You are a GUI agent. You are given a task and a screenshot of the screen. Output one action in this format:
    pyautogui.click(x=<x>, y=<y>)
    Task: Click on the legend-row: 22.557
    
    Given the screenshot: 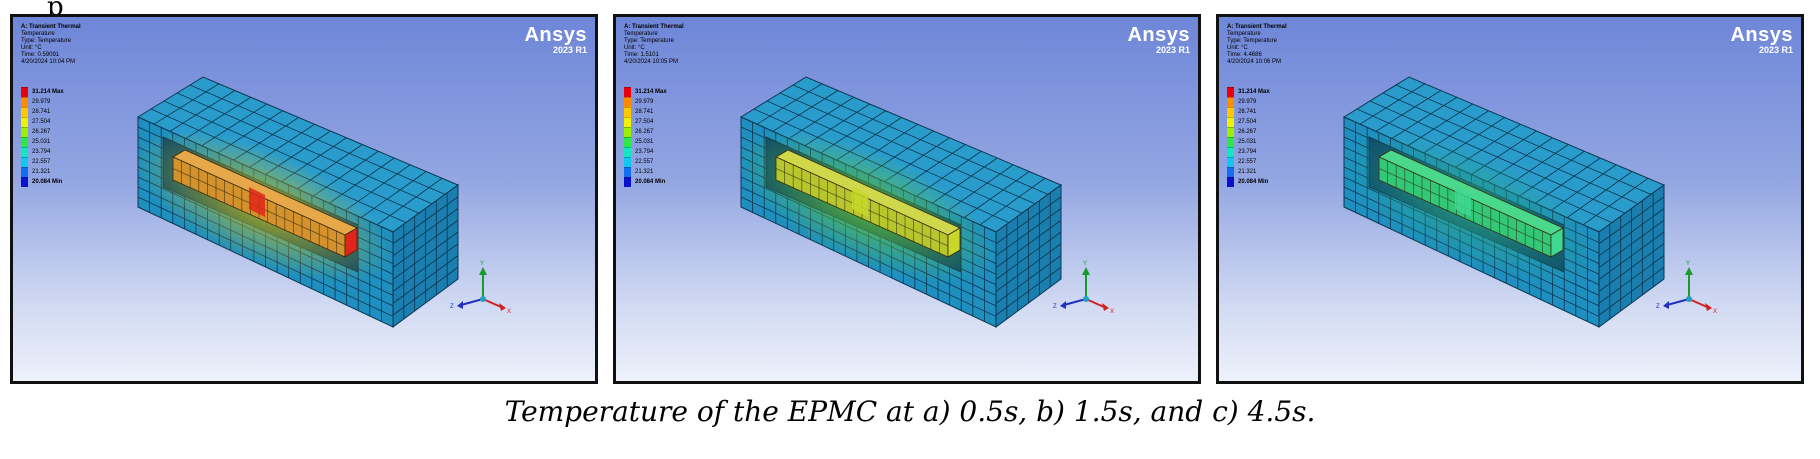 What is the action you would take?
    pyautogui.click(x=645, y=162)
    